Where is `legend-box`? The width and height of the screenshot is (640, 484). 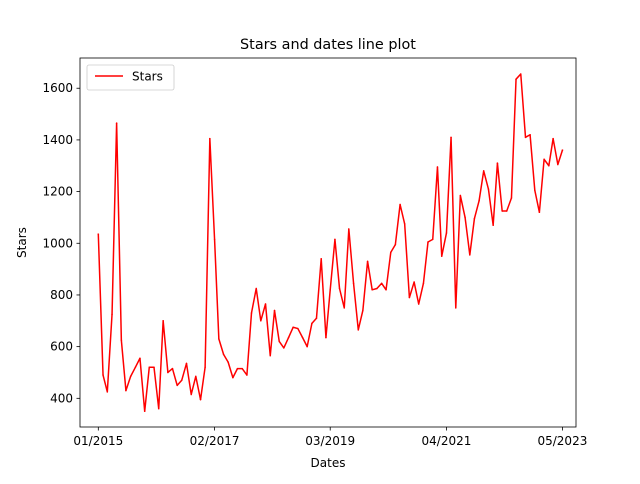 legend-box is located at coordinates (130, 77).